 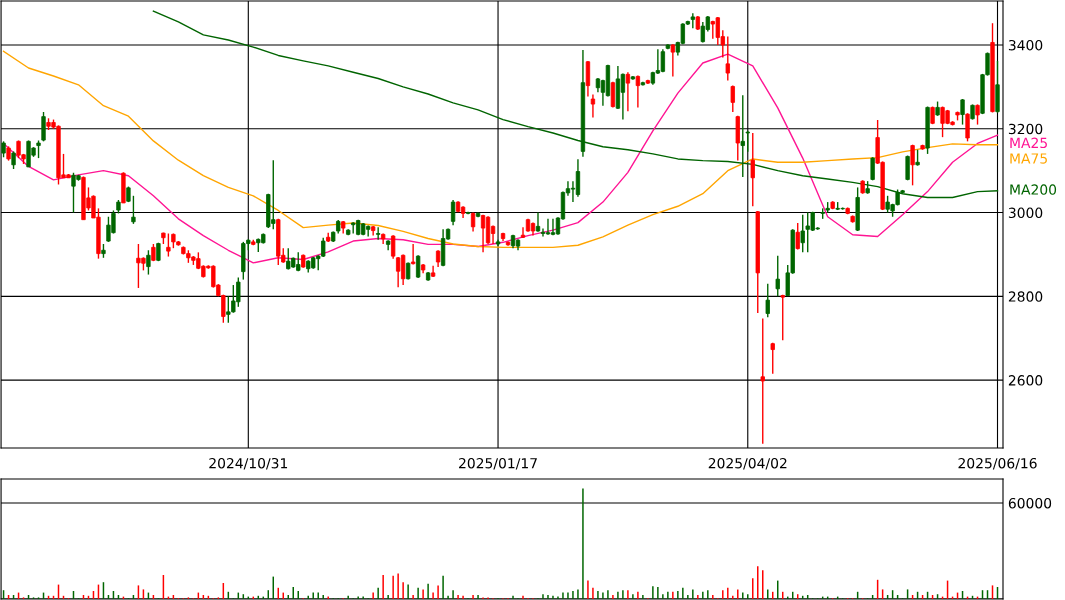 What do you see at coordinates (1030, 503) in the screenshot?
I see `y-tick-label: 60000` at bounding box center [1030, 503].